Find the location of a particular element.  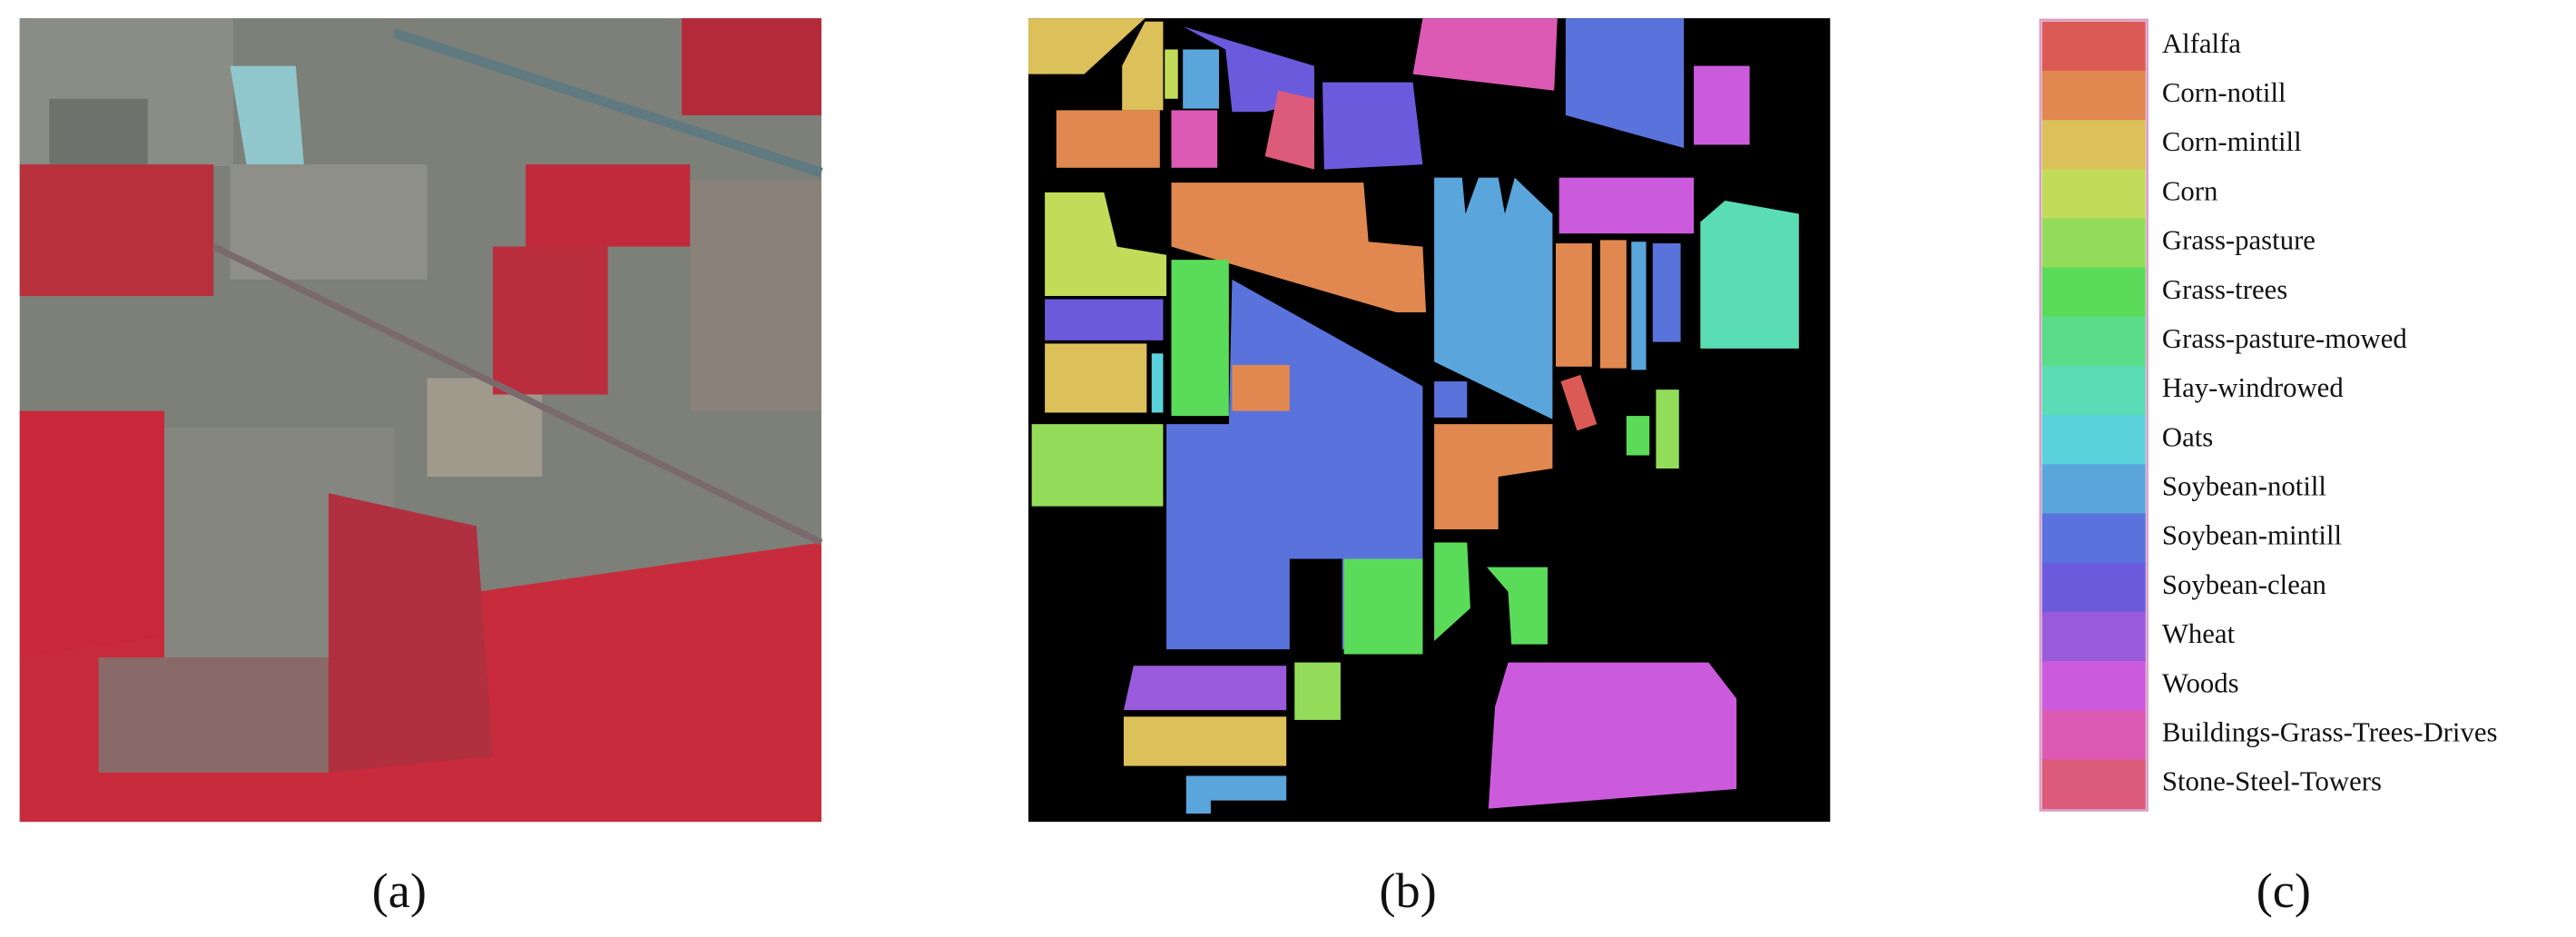

legend-label: Oats is located at coordinates (2187, 436).